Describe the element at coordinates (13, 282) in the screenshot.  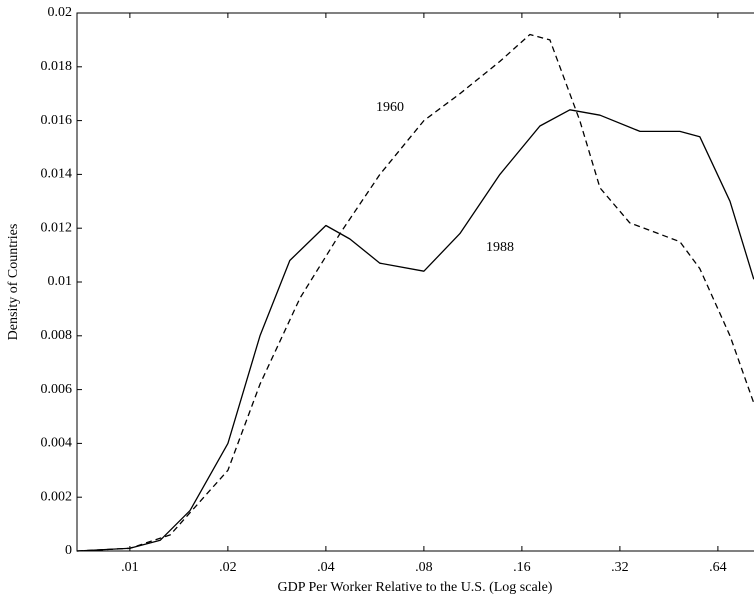
I see `y-axis-label: Density of Countries` at that location.